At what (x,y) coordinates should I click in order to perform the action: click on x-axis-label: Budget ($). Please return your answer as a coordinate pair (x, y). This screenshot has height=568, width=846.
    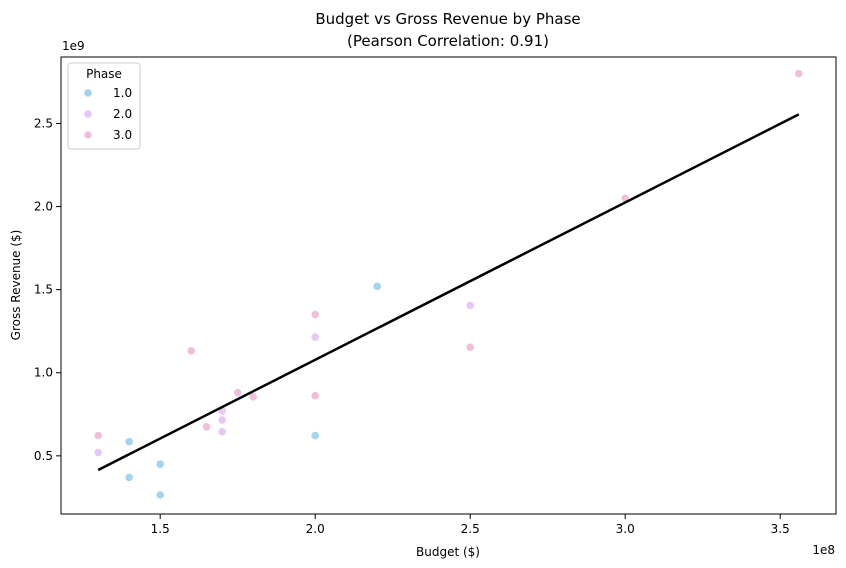
    Looking at the image, I should click on (448, 552).